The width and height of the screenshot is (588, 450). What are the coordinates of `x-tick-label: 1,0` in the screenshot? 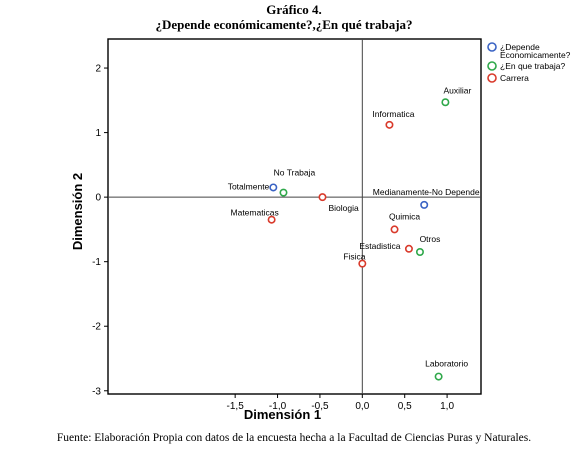 It's located at (447, 406).